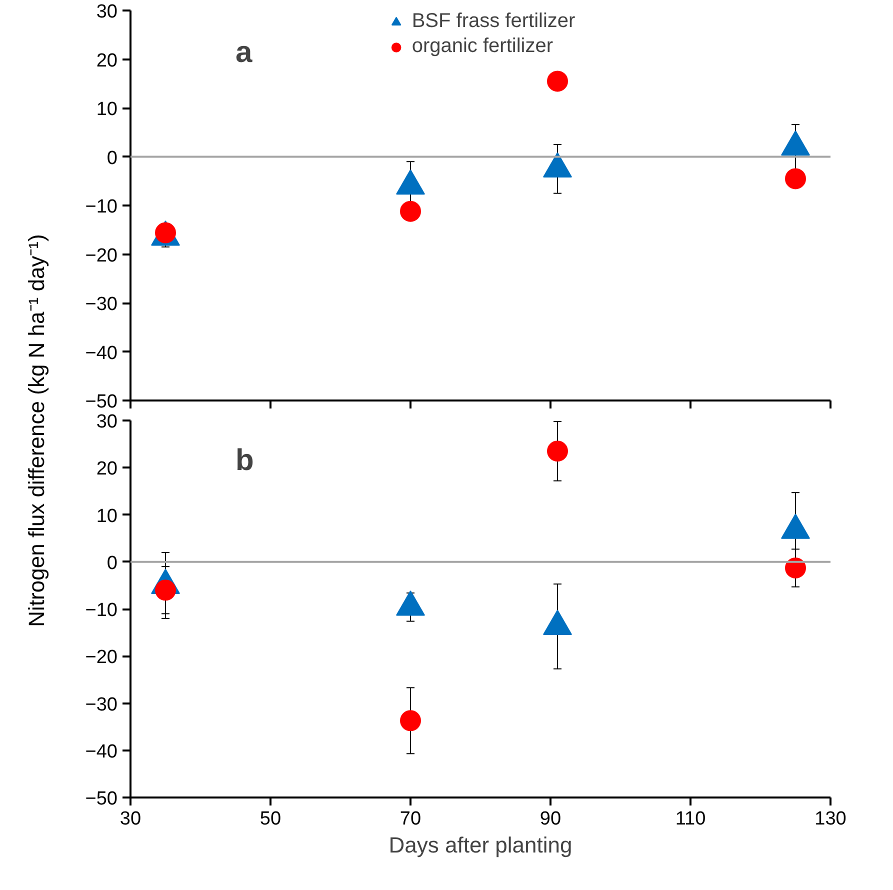 The width and height of the screenshot is (893, 890). What do you see at coordinates (131, 819) in the screenshot?
I see `x-tick-label: 30` at bounding box center [131, 819].